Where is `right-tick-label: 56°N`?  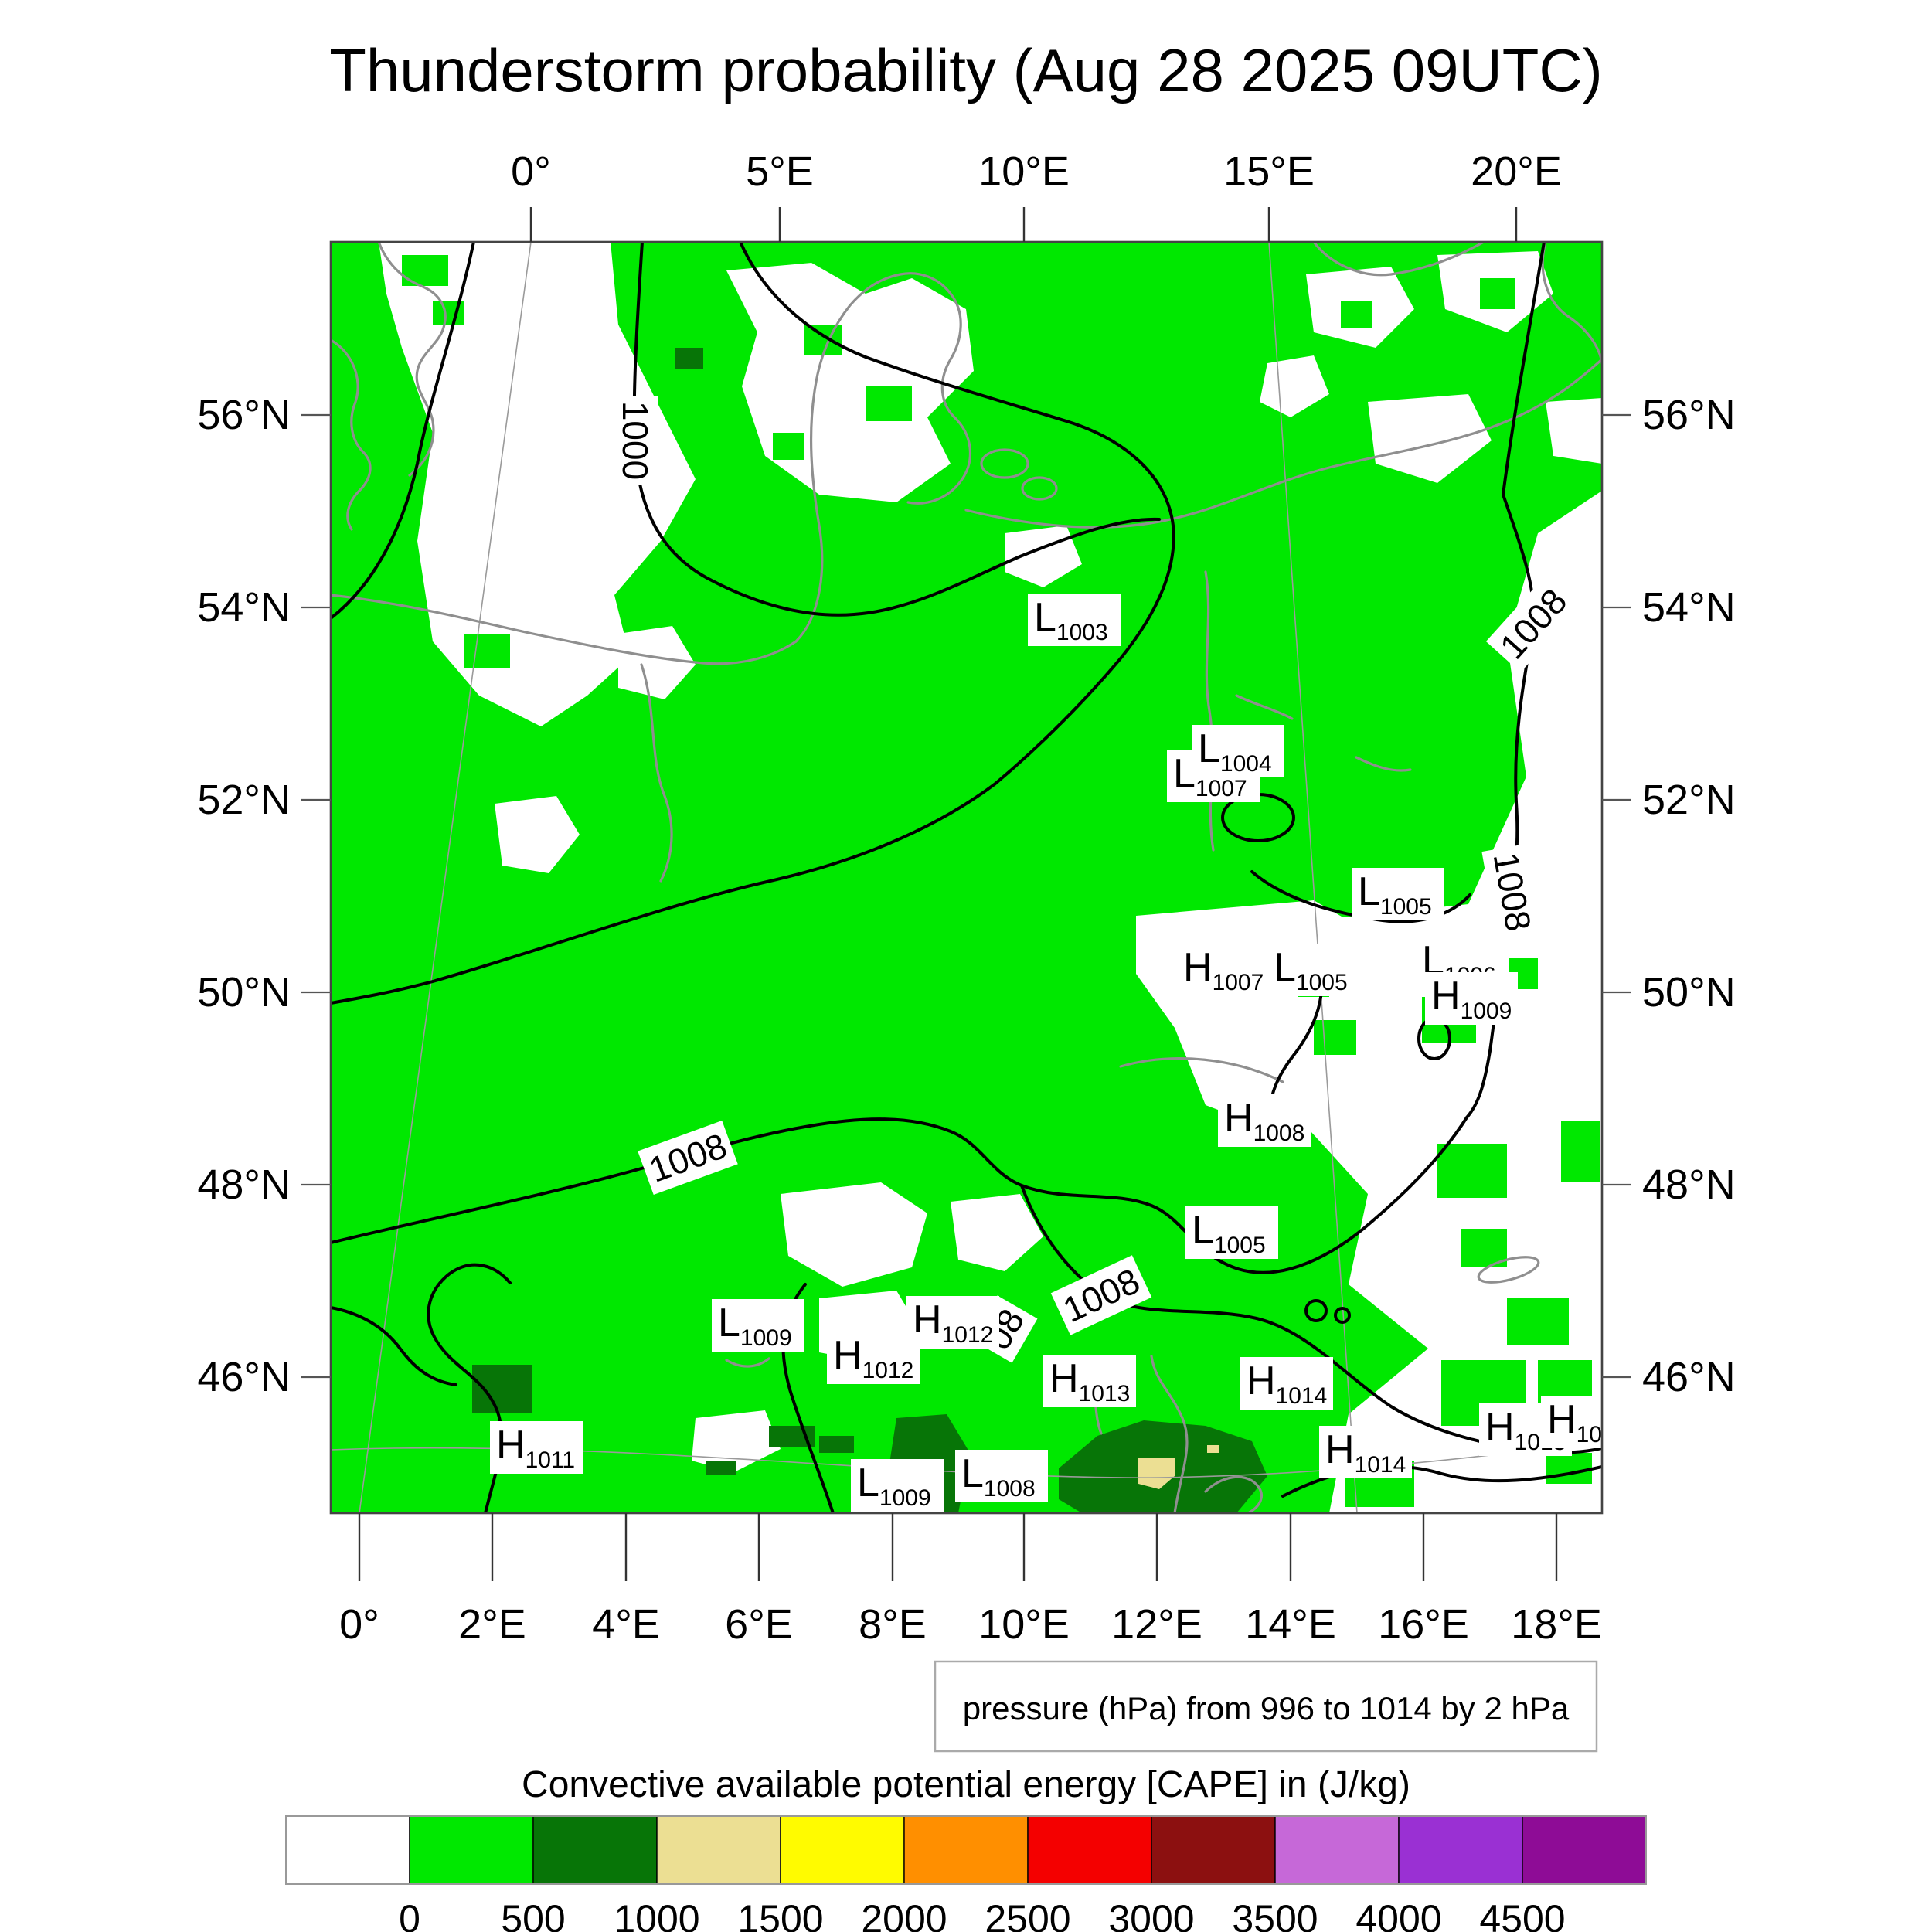 right-tick-label: 56°N is located at coordinates (1689, 415).